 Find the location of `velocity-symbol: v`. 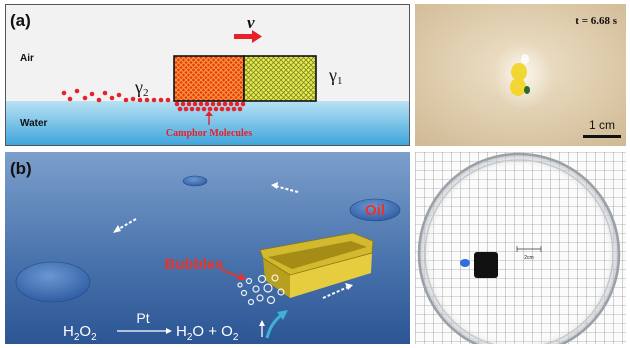

velocity-symbol: v is located at coordinates (251, 22).